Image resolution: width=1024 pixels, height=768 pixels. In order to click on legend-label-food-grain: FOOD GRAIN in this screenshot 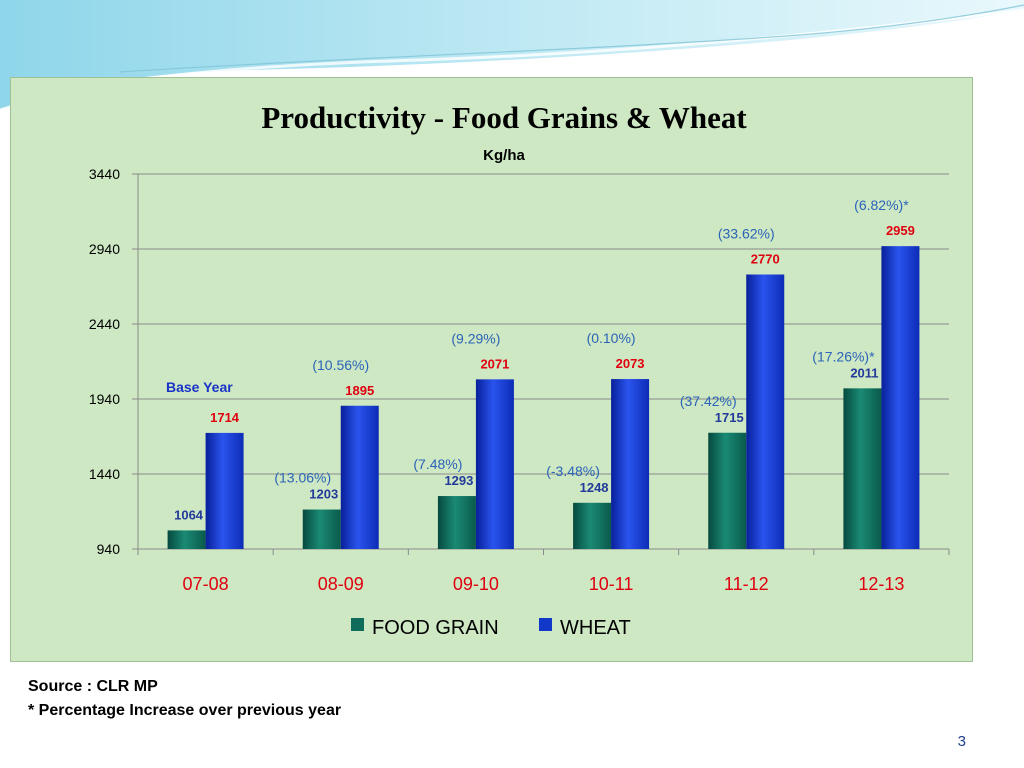, I will do `click(435, 628)`.